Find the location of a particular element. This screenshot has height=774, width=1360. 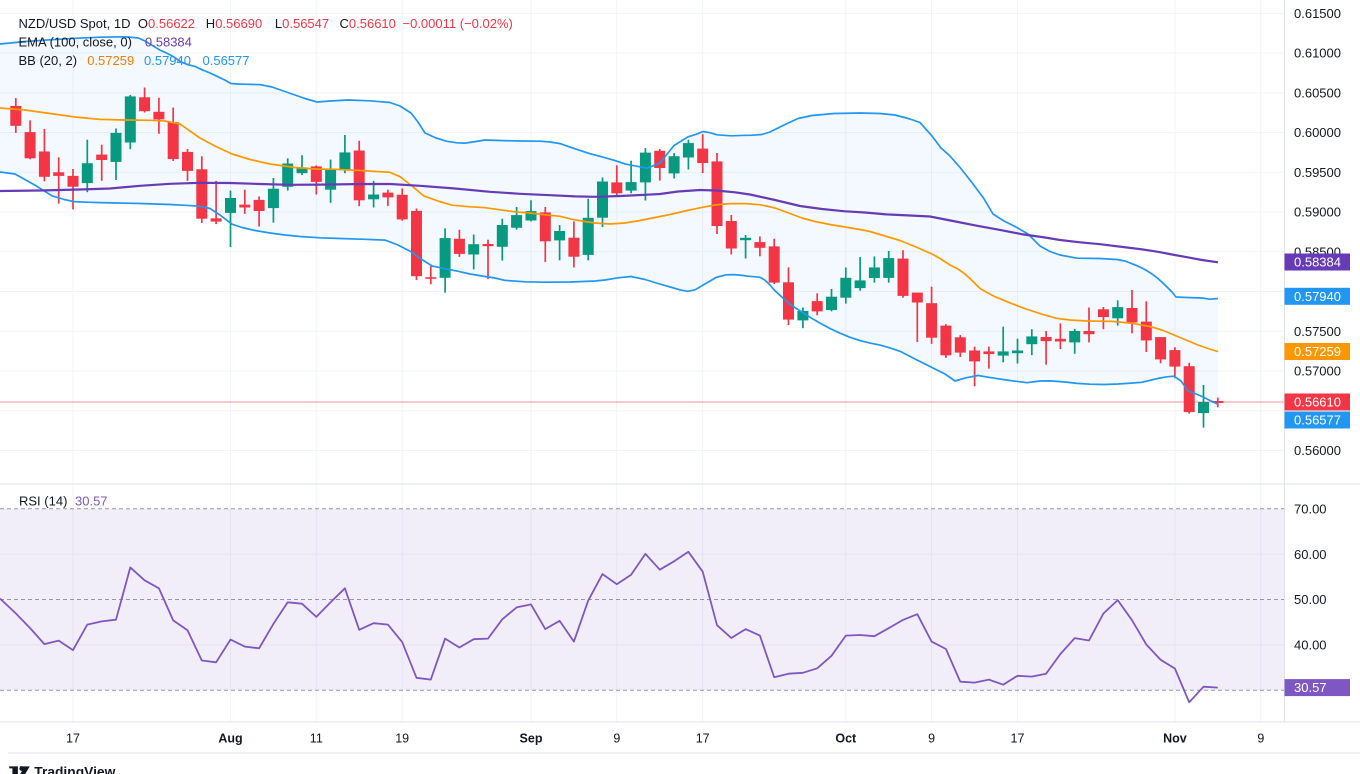

svg-text: 19 is located at coordinates (402, 739).